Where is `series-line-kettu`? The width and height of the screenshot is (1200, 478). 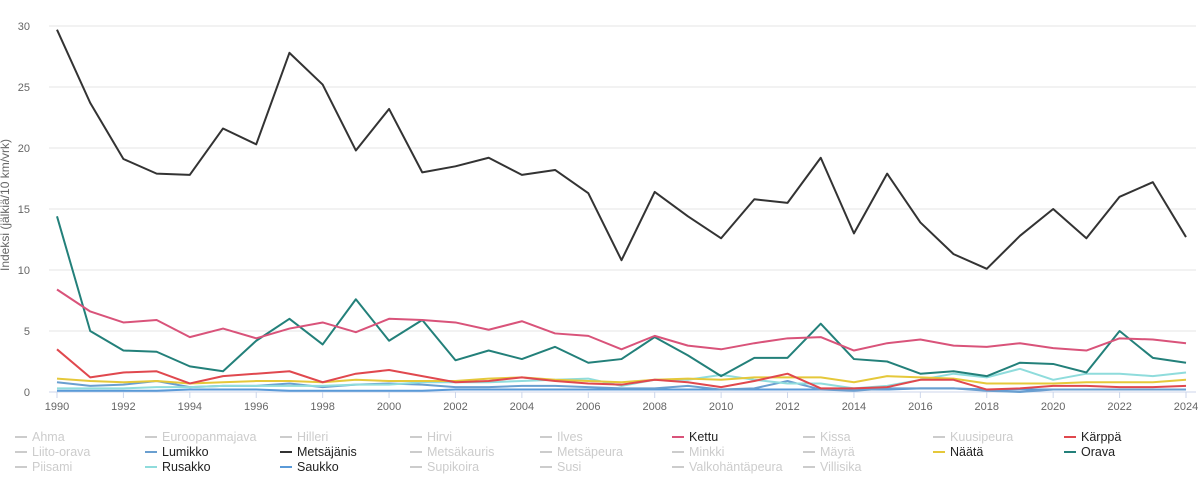
series-line-kettu is located at coordinates (621, 320).